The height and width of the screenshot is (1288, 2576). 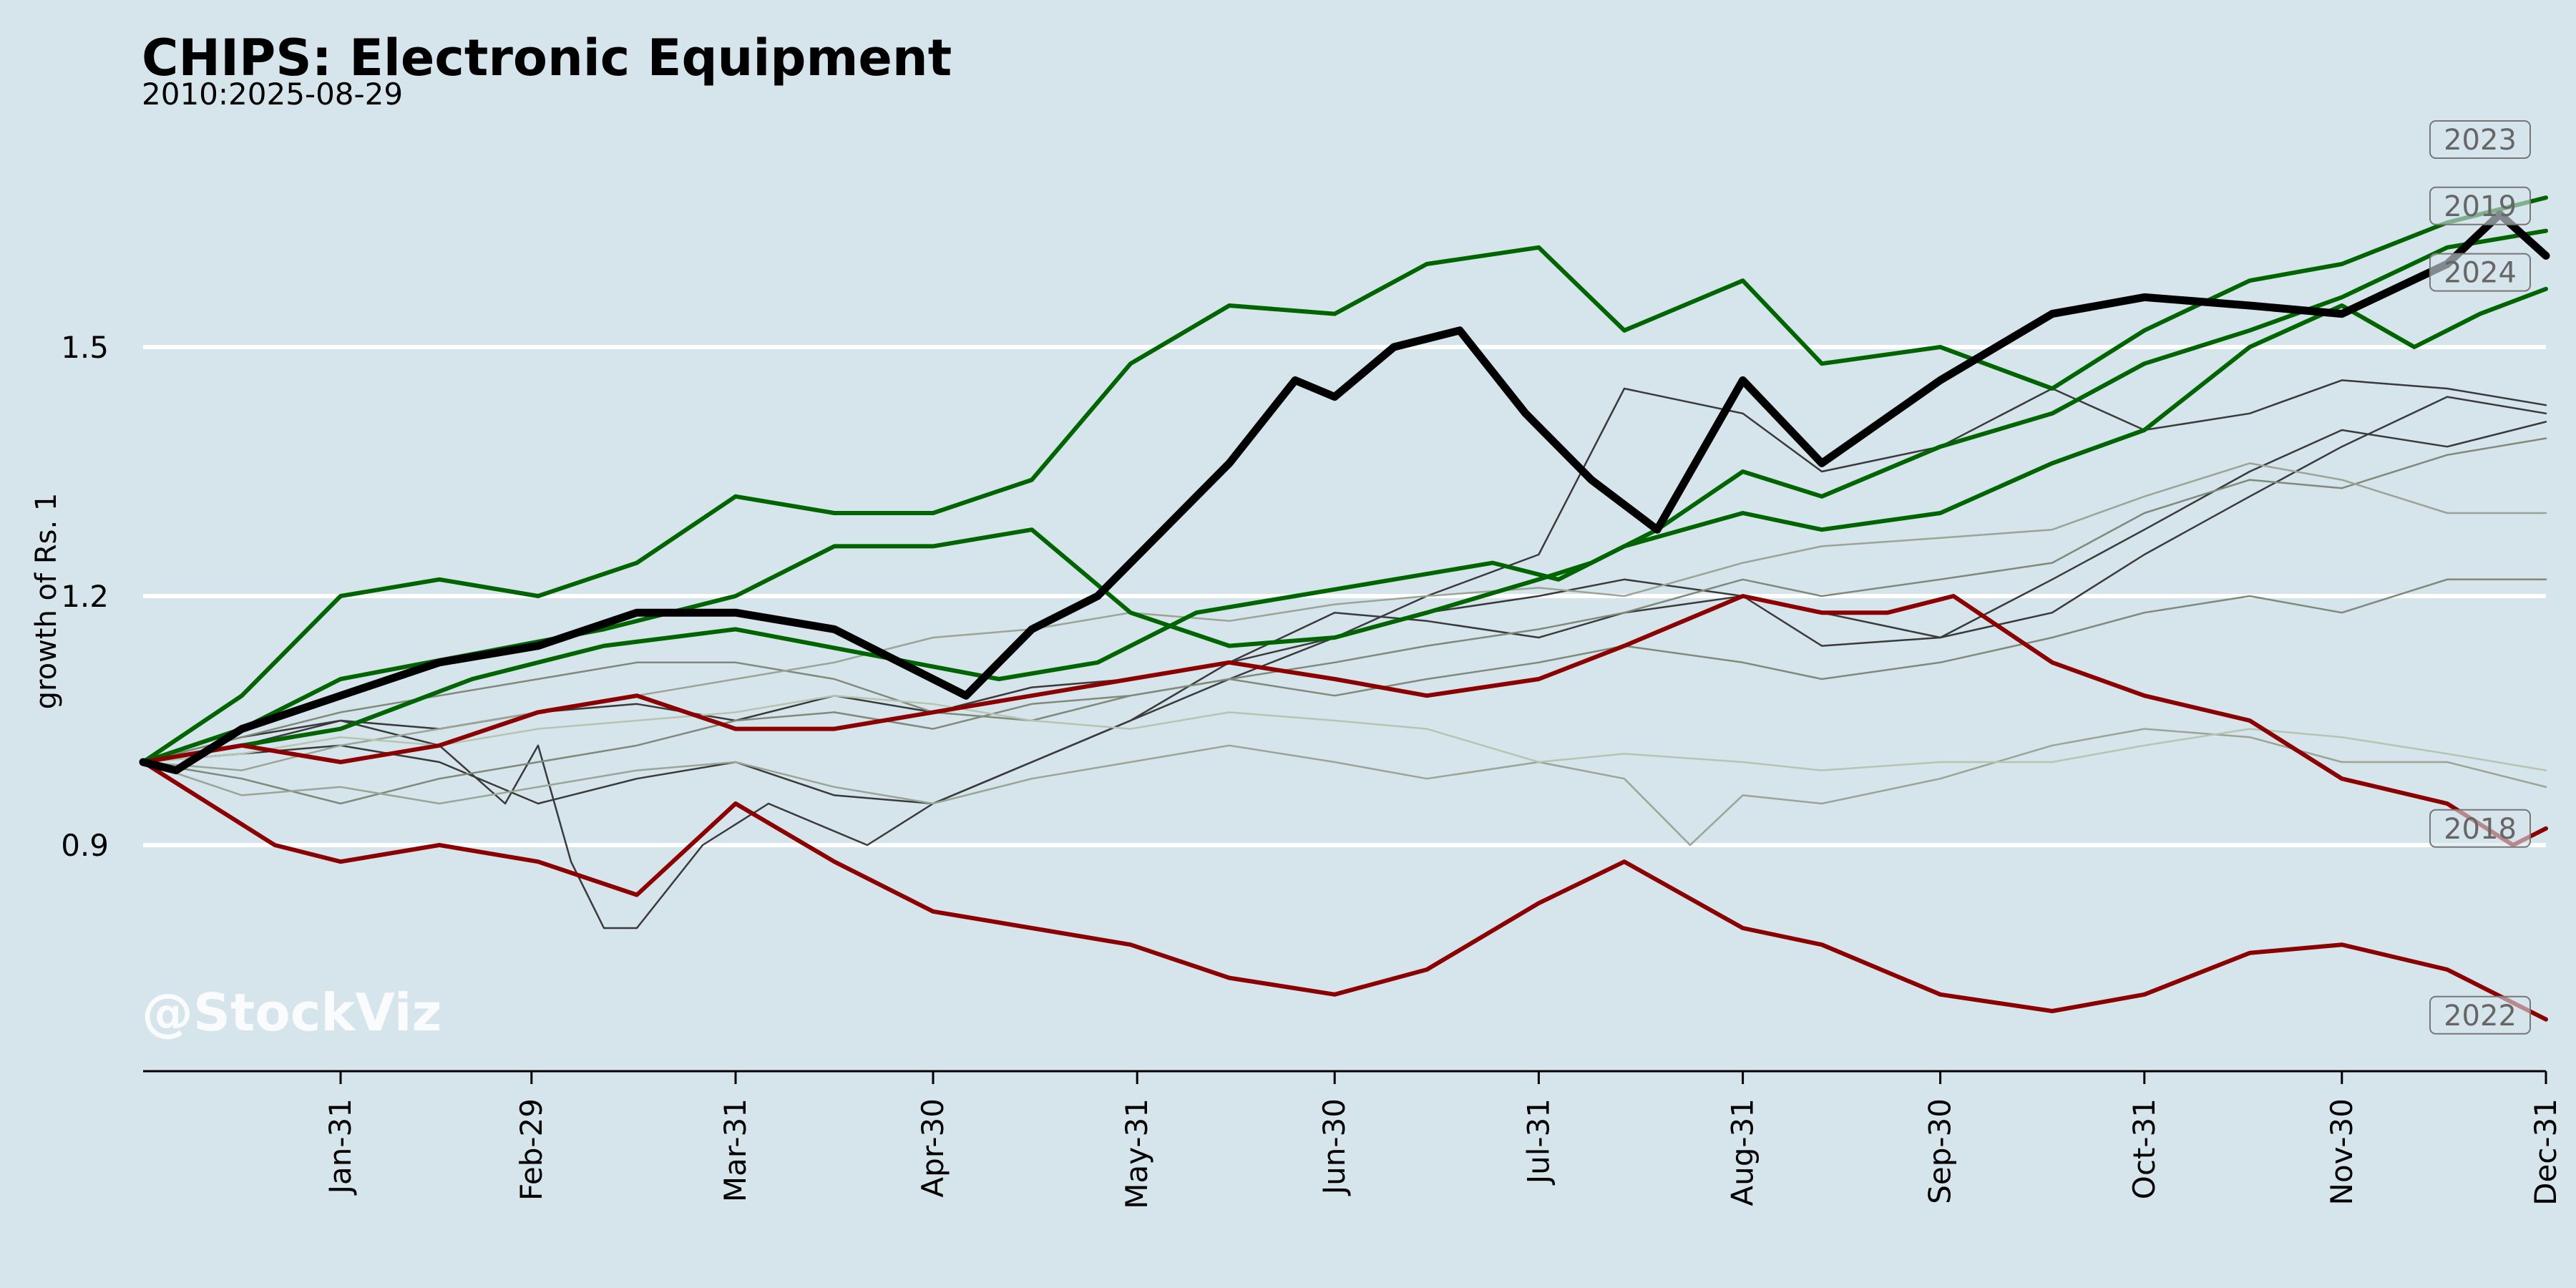 I want to click on end-label: 2018, so click(x=2480, y=829).